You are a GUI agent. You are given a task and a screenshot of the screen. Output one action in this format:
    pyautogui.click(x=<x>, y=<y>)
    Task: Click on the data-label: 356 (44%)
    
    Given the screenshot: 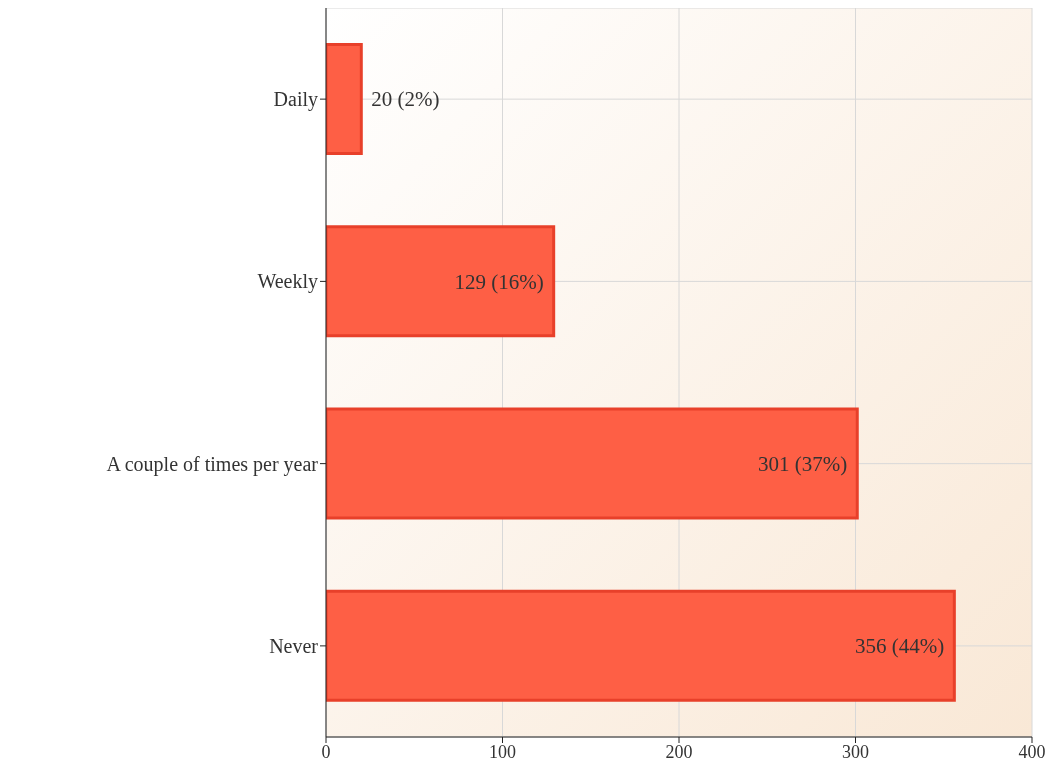 What is the action you would take?
    pyautogui.click(x=900, y=646)
    